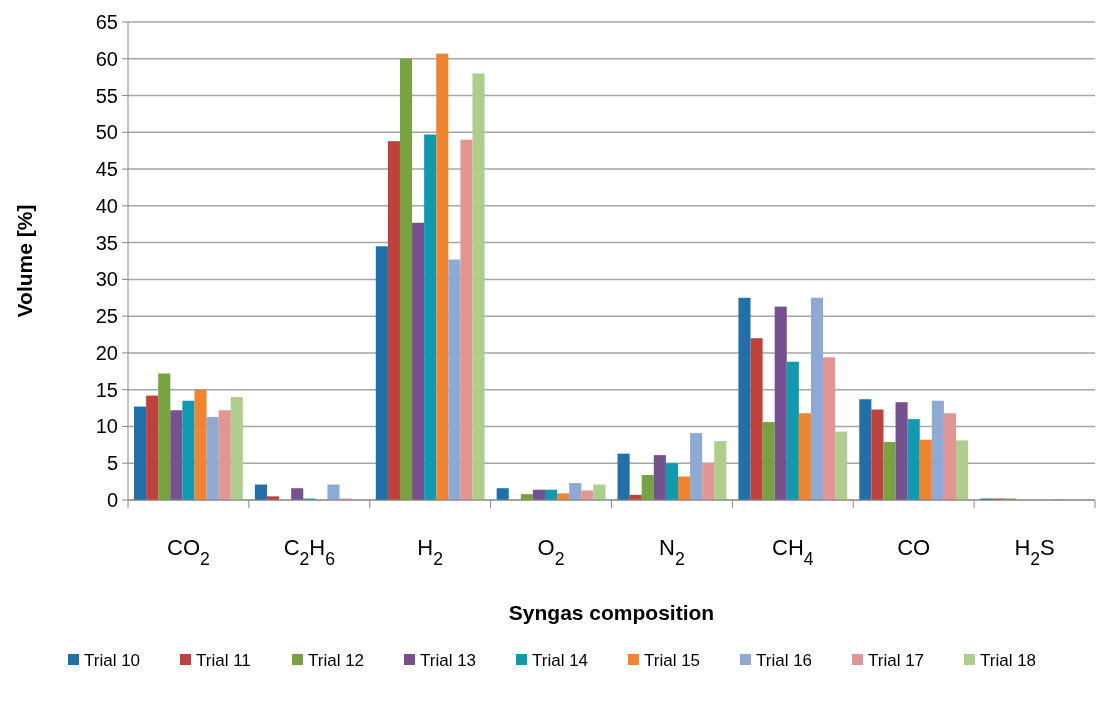  What do you see at coordinates (106, 389) in the screenshot?
I see `y-tick-label: 15` at bounding box center [106, 389].